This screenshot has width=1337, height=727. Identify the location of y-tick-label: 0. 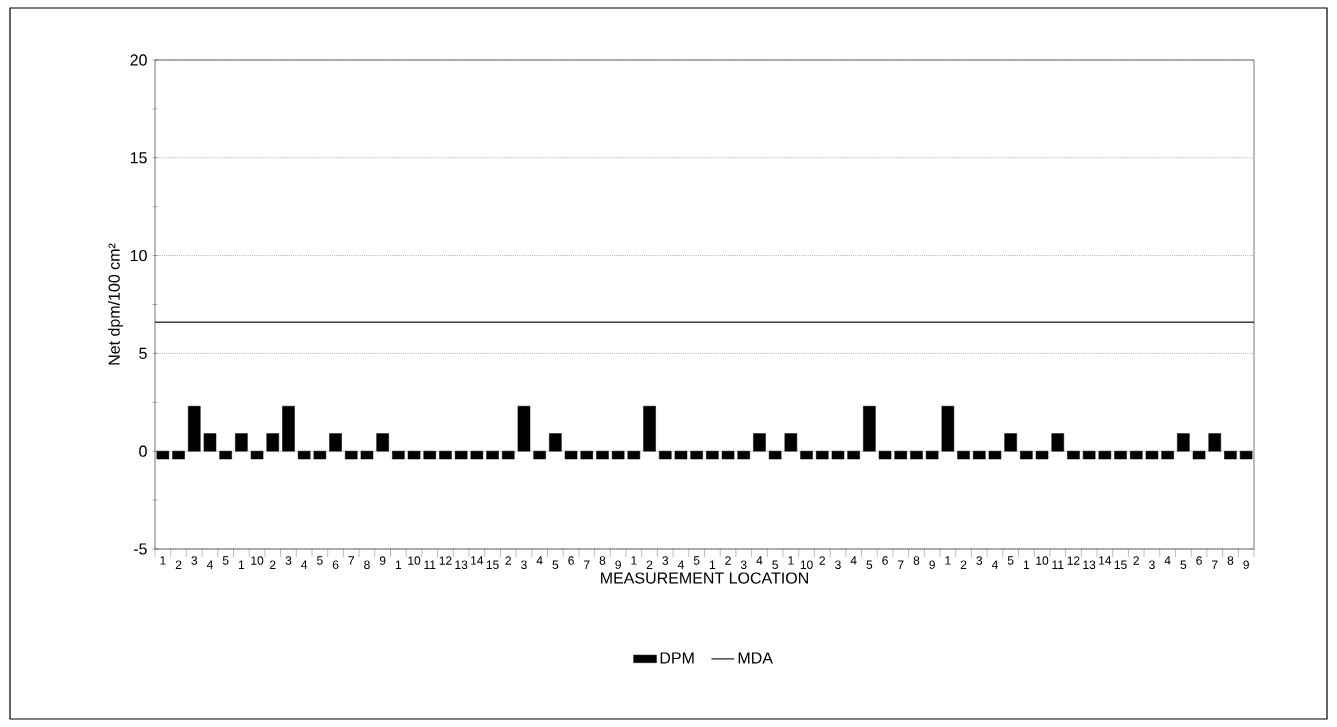
(143, 451).